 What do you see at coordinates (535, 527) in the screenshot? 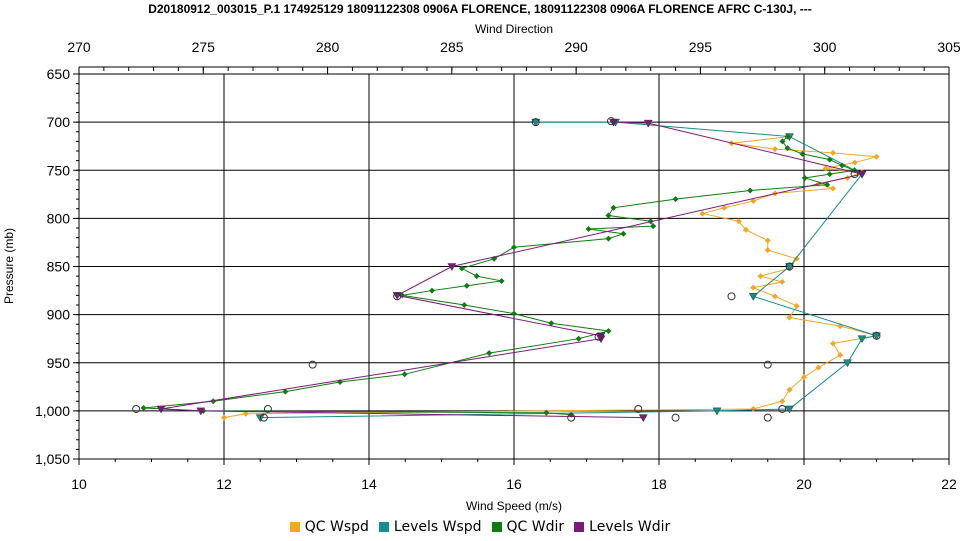
I see `legend-label: QC Wdir` at bounding box center [535, 527].